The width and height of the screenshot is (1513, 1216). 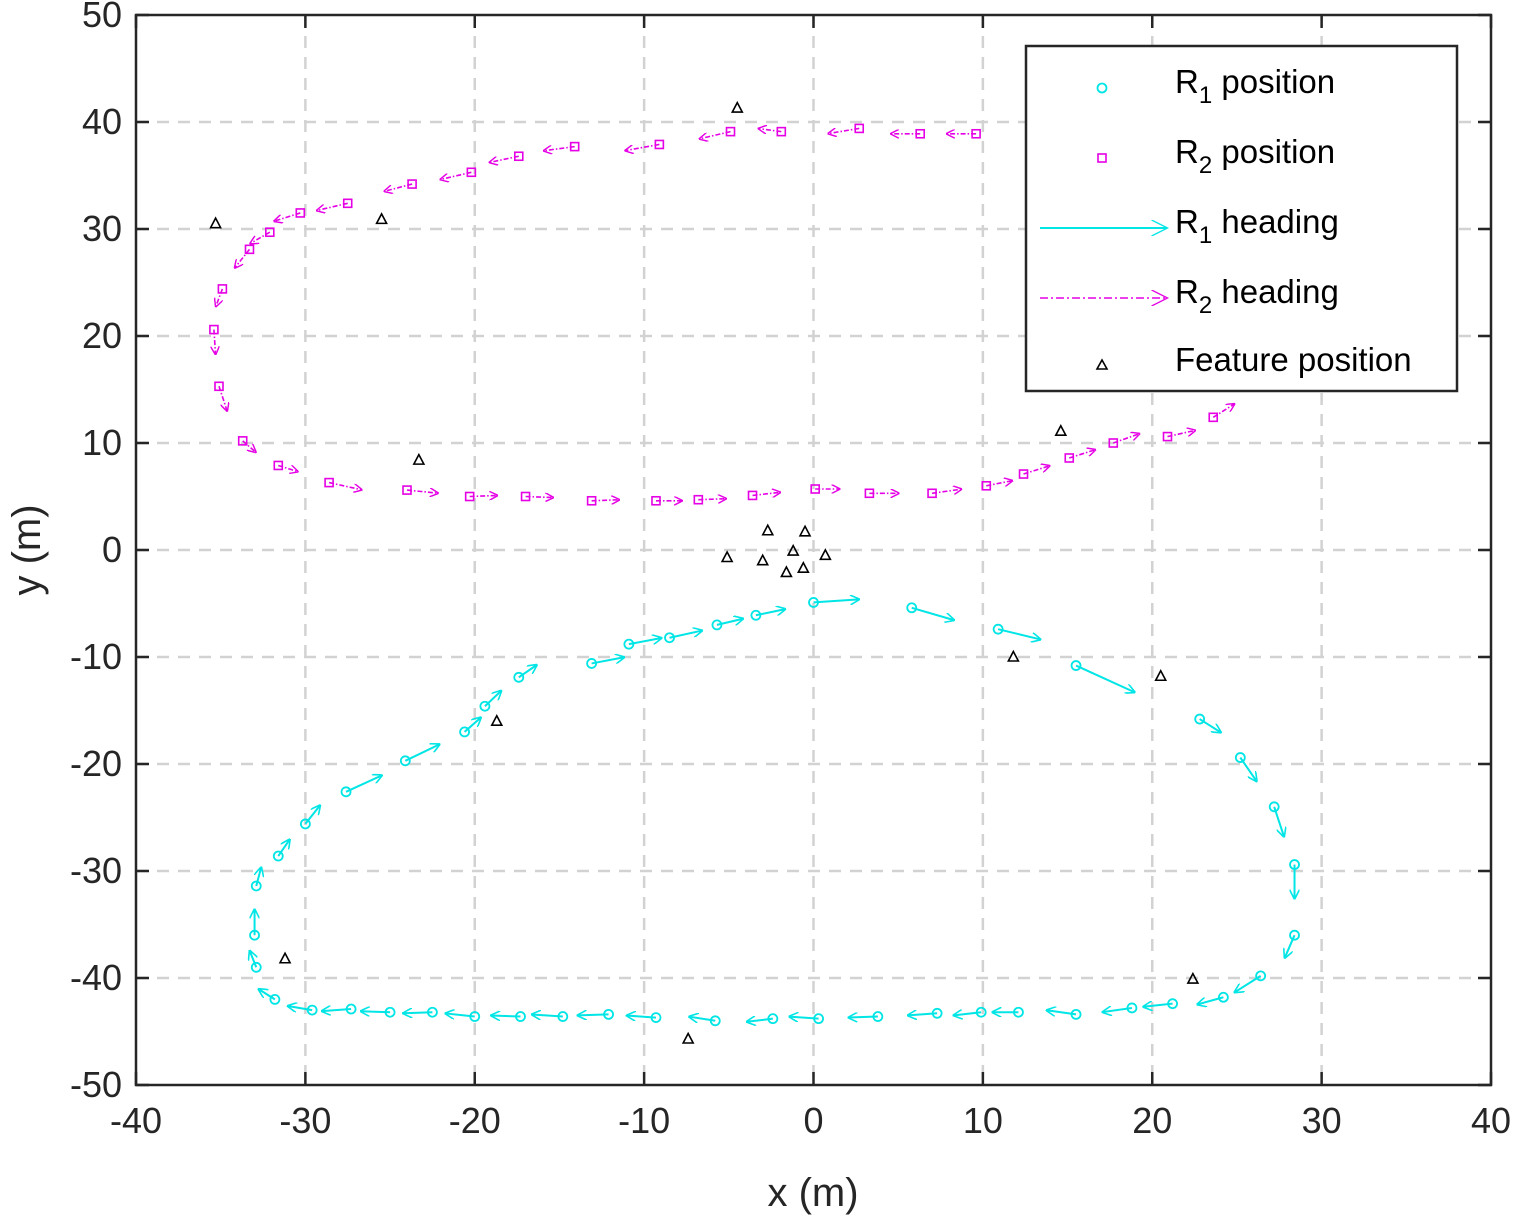 I want to click on y-tick-label: -30, so click(x=96, y=870).